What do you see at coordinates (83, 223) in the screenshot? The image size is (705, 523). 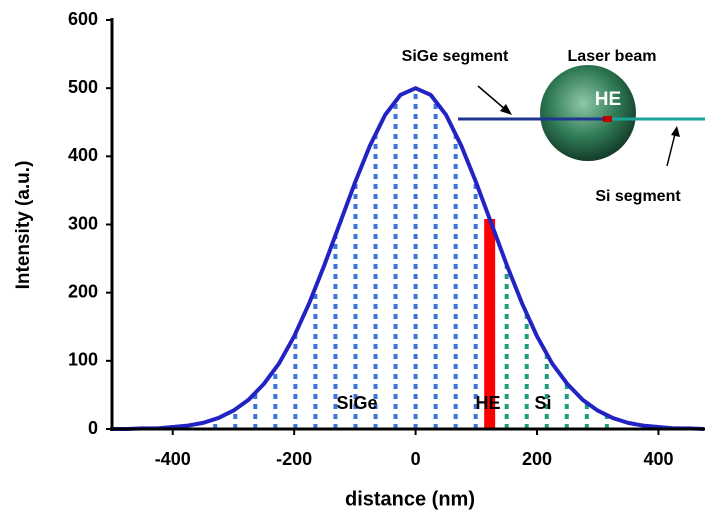 I see `y-tick-label: 300` at bounding box center [83, 223].